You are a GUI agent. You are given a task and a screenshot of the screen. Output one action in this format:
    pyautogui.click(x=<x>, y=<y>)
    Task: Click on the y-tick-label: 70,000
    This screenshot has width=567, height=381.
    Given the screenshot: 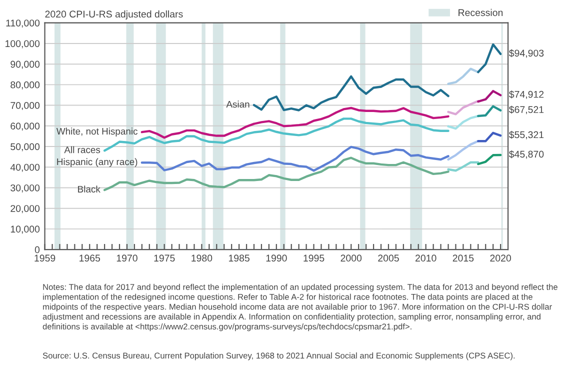 What is the action you would take?
    pyautogui.click(x=25, y=106)
    